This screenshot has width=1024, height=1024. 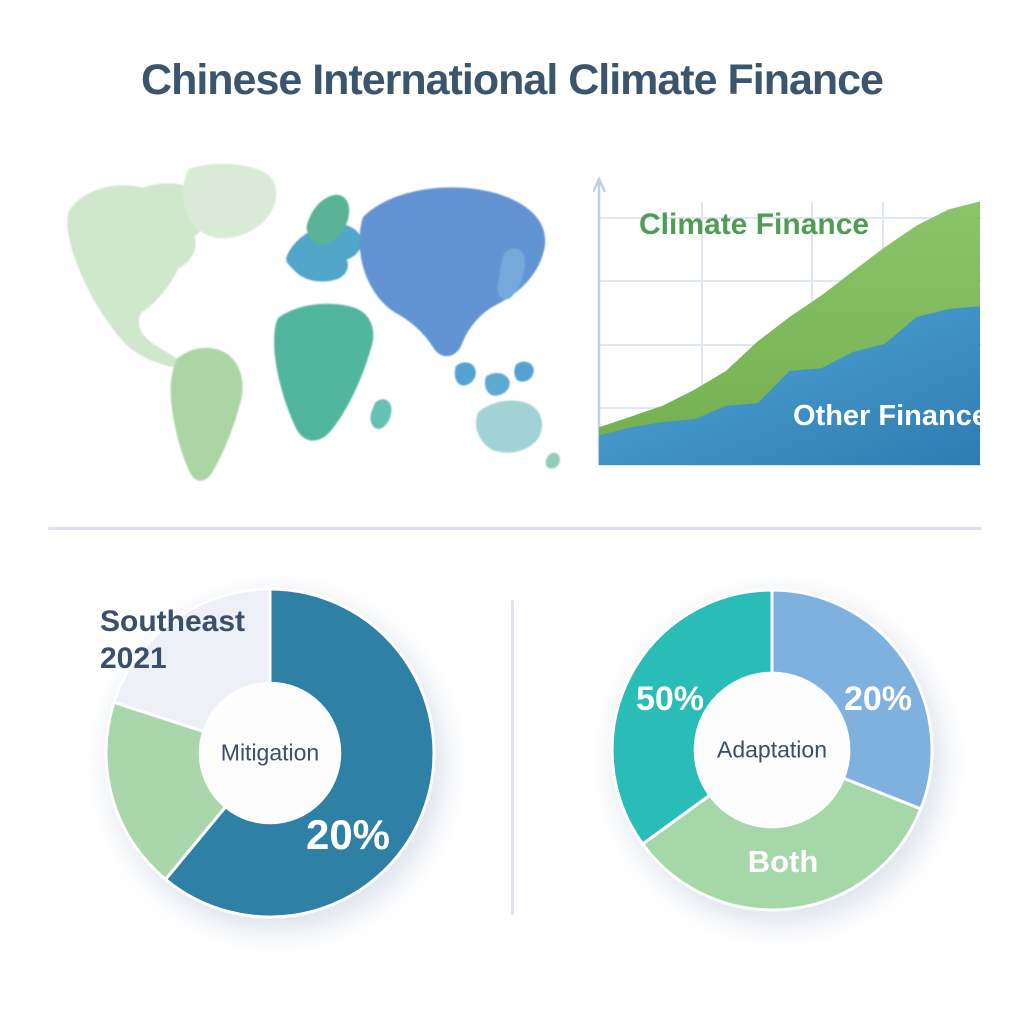 What do you see at coordinates (138, 275) in the screenshot?
I see `map-region-north-america` at bounding box center [138, 275].